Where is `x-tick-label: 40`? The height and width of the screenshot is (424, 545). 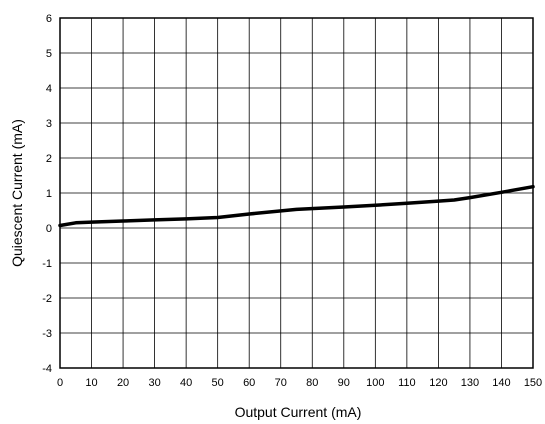
x-tick-label: 40 is located at coordinates (186, 383).